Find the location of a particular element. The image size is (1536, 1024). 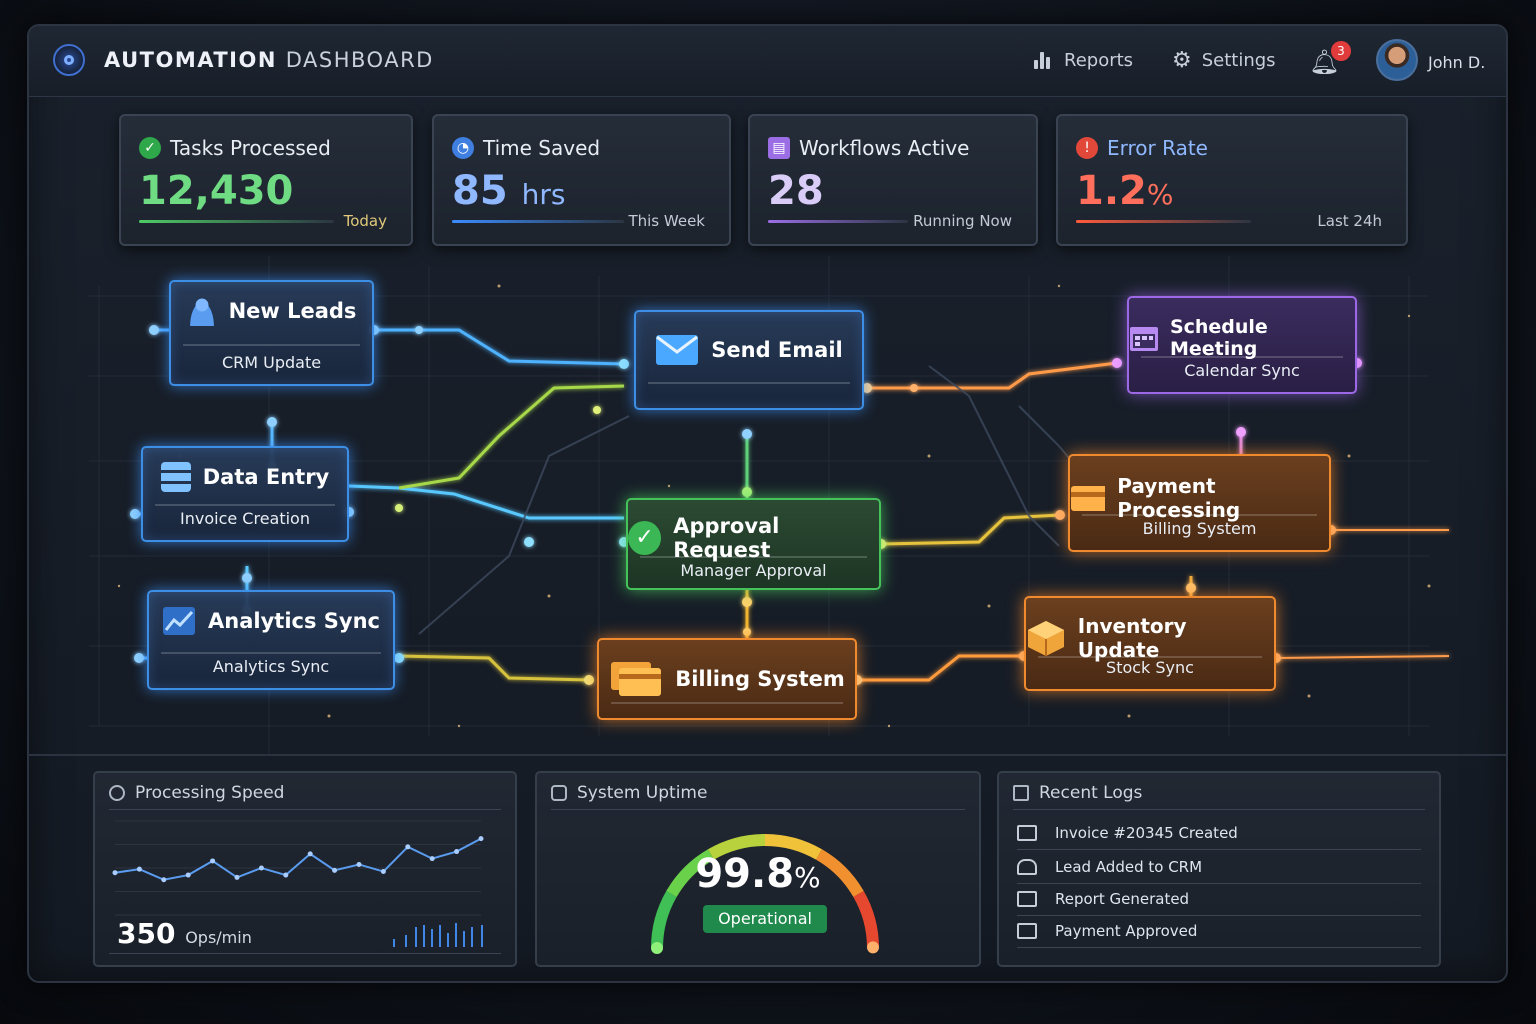

stat-label: Tasks Processed is located at coordinates (250, 148).